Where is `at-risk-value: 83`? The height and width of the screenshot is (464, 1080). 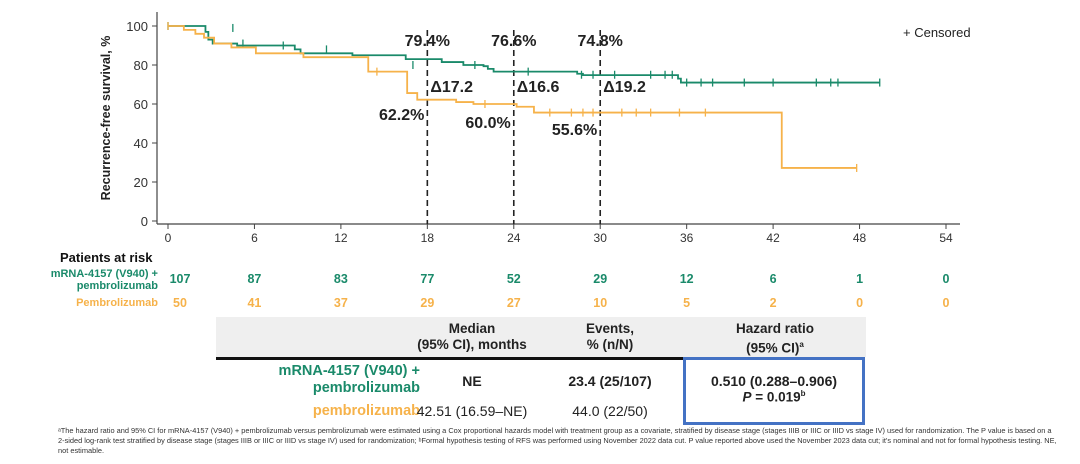 at-risk-value: 83 is located at coordinates (340, 279).